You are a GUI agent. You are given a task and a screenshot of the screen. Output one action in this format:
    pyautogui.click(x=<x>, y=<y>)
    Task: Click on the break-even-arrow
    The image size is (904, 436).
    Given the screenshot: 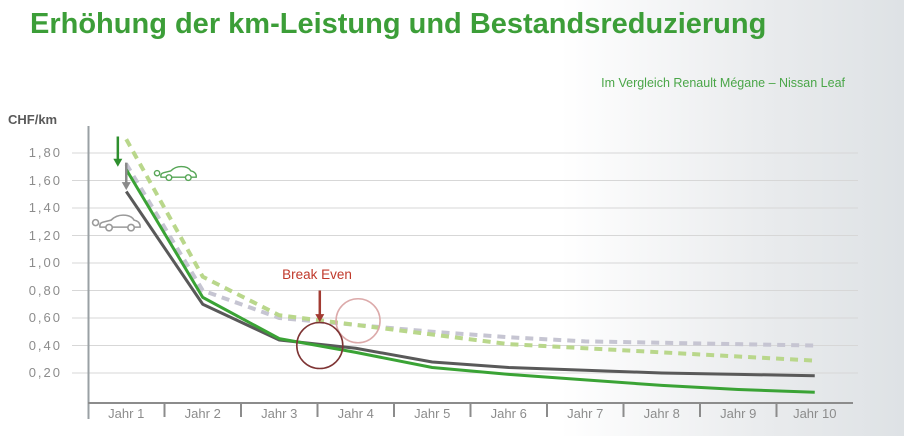 What is the action you would take?
    pyautogui.click(x=320, y=306)
    